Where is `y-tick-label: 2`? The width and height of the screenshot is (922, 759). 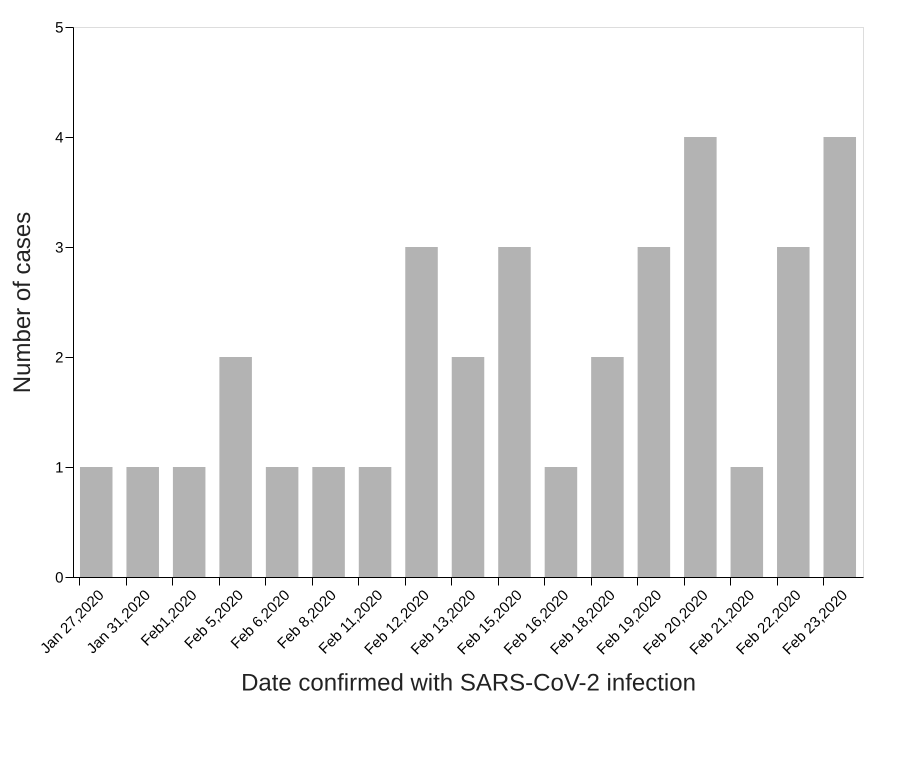 y-tick-label: 2 is located at coordinates (59, 358).